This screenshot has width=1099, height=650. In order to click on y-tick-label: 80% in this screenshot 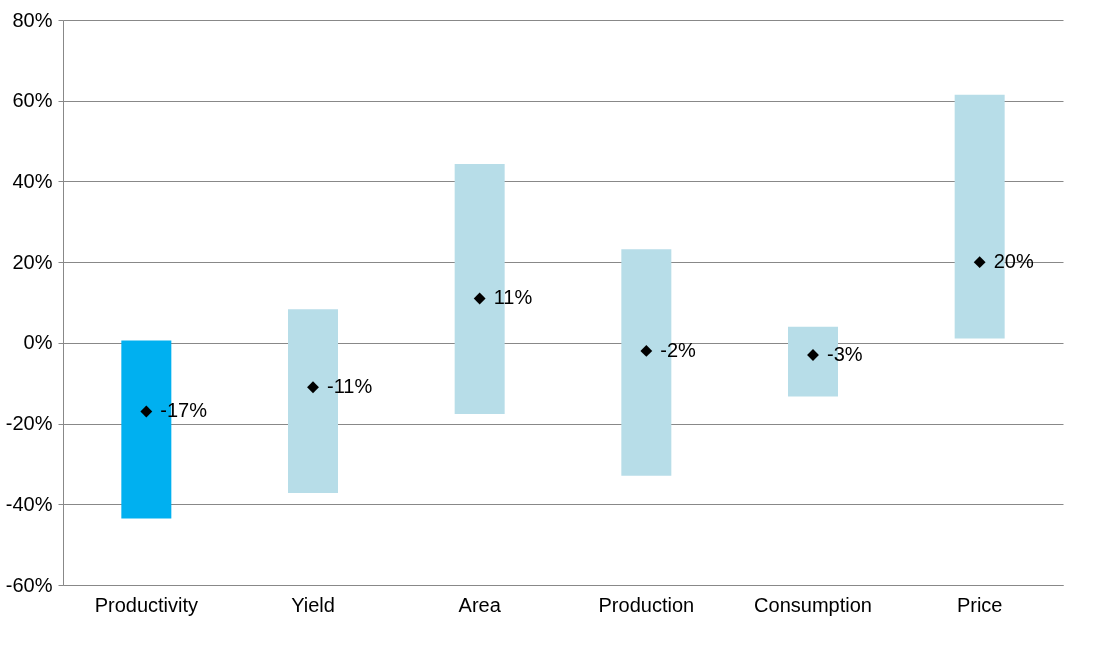, I will do `click(32, 19)`.